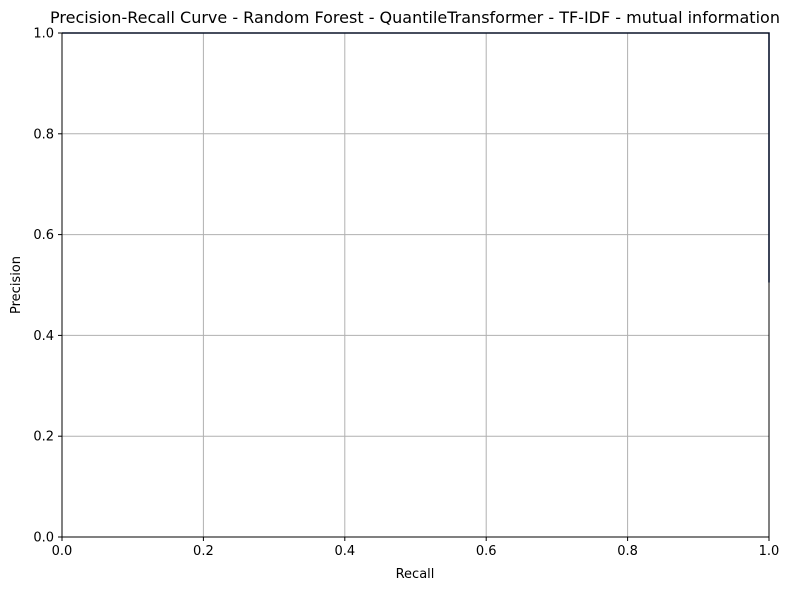 The height and width of the screenshot is (595, 803). What do you see at coordinates (344, 551) in the screenshot?
I see `x-tick-label: 0.4` at bounding box center [344, 551].